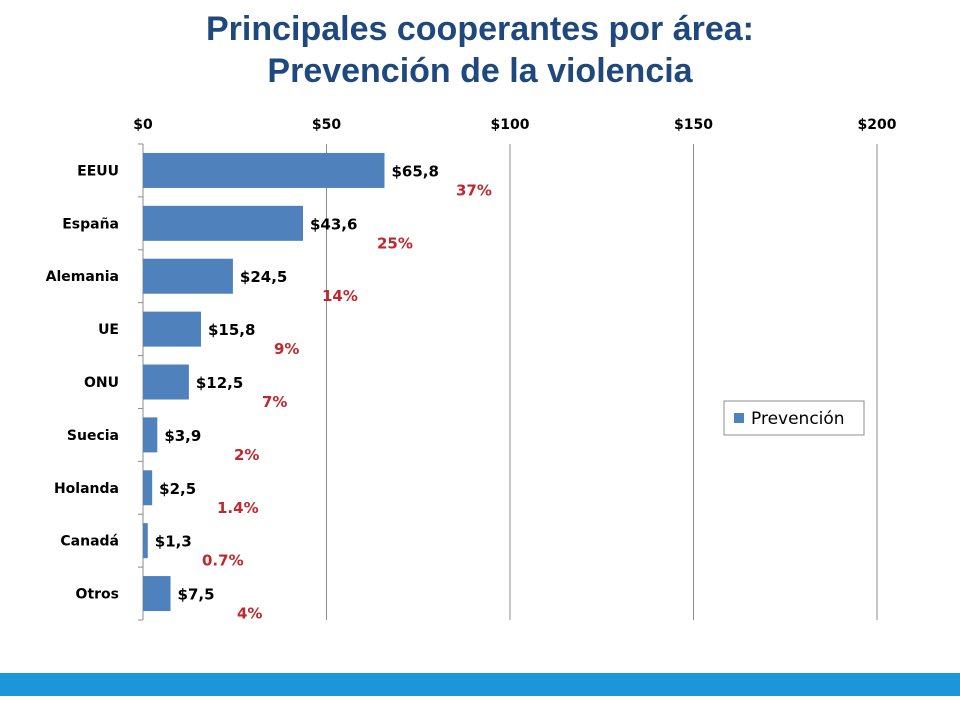  Describe the element at coordinates (877, 125) in the screenshot. I see `x-tick-label: $200` at that location.